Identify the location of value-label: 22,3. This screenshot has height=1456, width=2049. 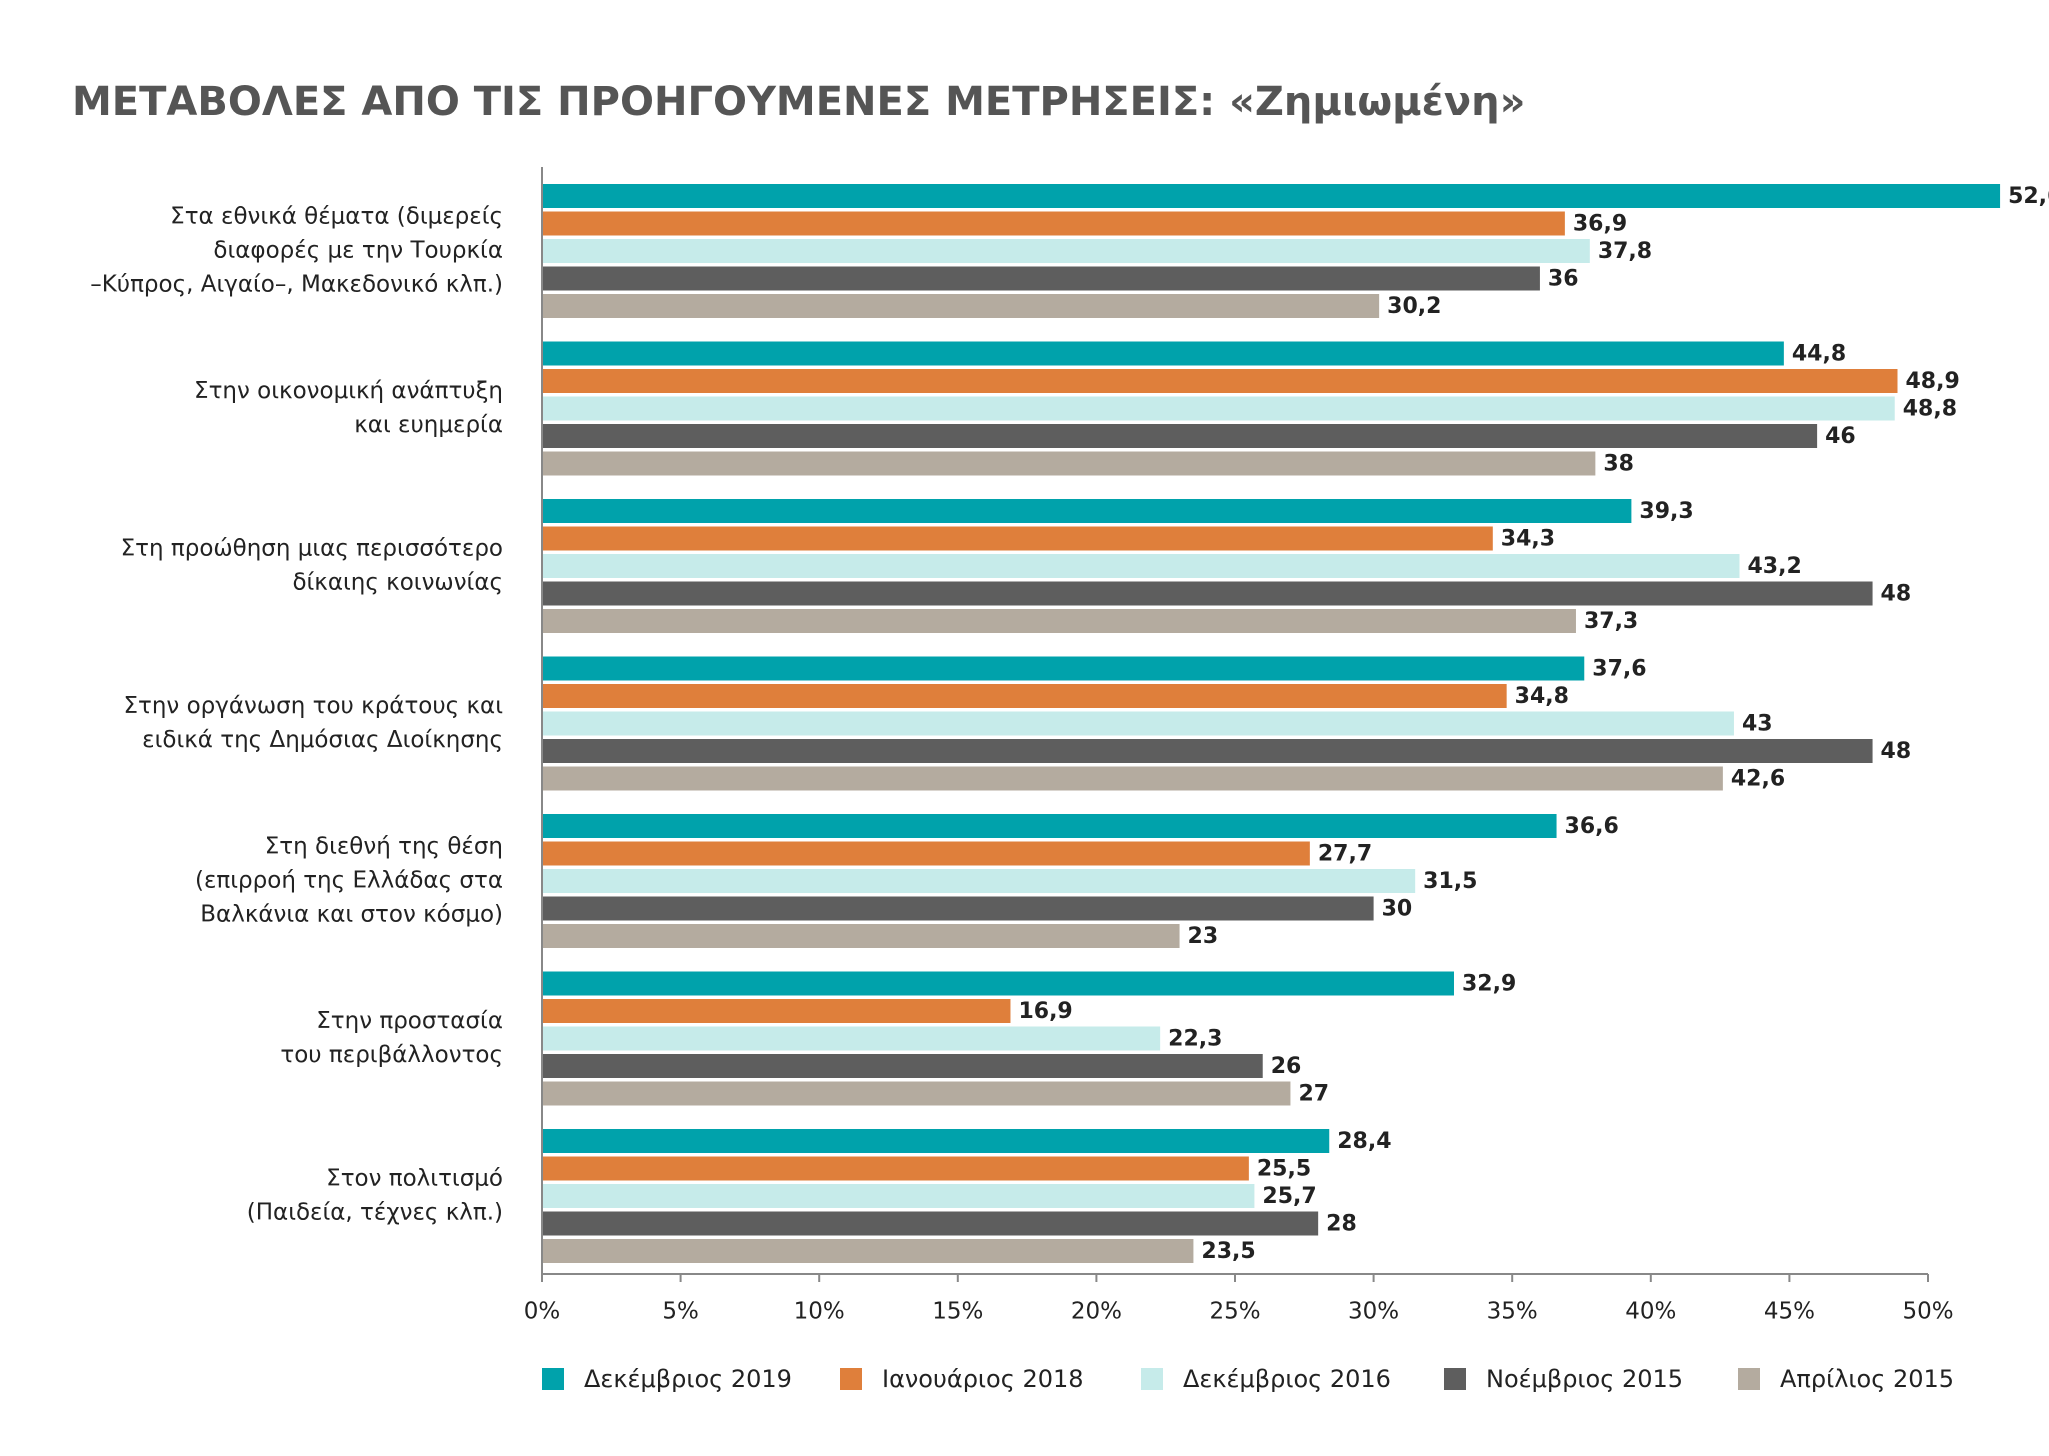
(1195, 1039).